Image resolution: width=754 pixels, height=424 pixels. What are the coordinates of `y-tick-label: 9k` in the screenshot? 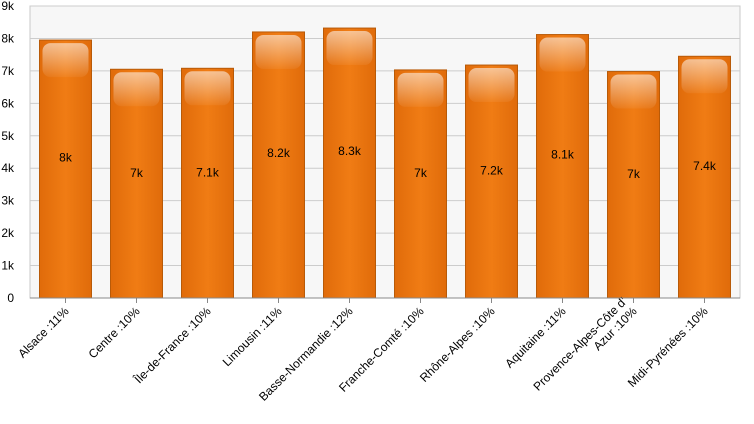 It's located at (8, 6).